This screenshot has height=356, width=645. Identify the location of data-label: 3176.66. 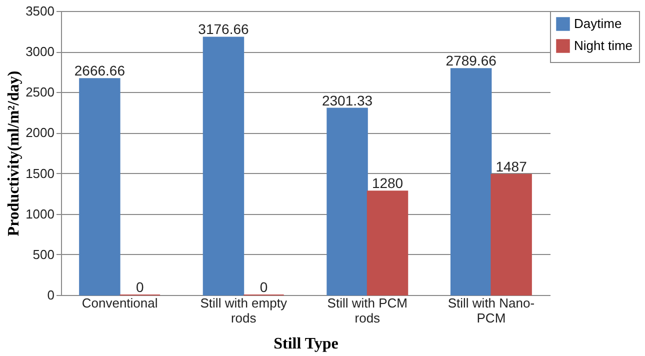
(223, 29).